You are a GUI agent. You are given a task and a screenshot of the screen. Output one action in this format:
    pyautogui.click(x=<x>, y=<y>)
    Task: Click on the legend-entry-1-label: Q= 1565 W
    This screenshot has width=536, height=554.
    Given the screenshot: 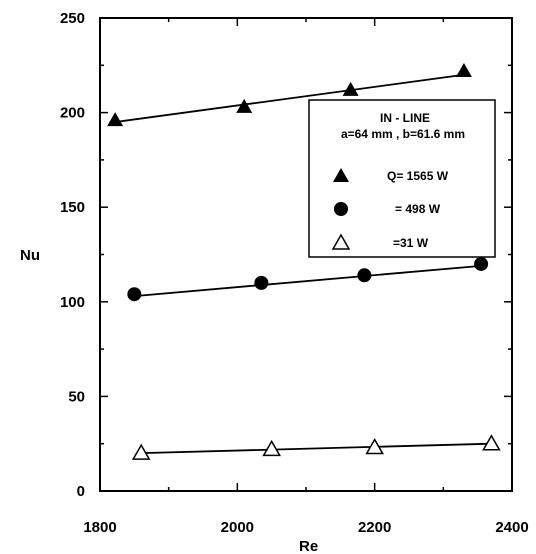 What is the action you would take?
    pyautogui.click(x=418, y=176)
    